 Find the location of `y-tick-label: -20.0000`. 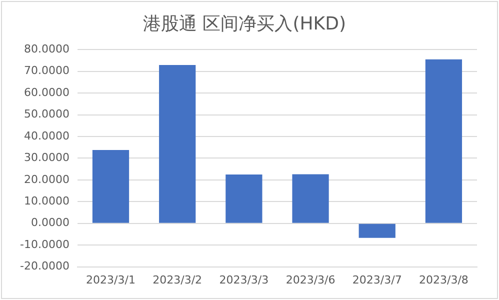

y-tick-label: -20.0000 is located at coordinates (45, 266).